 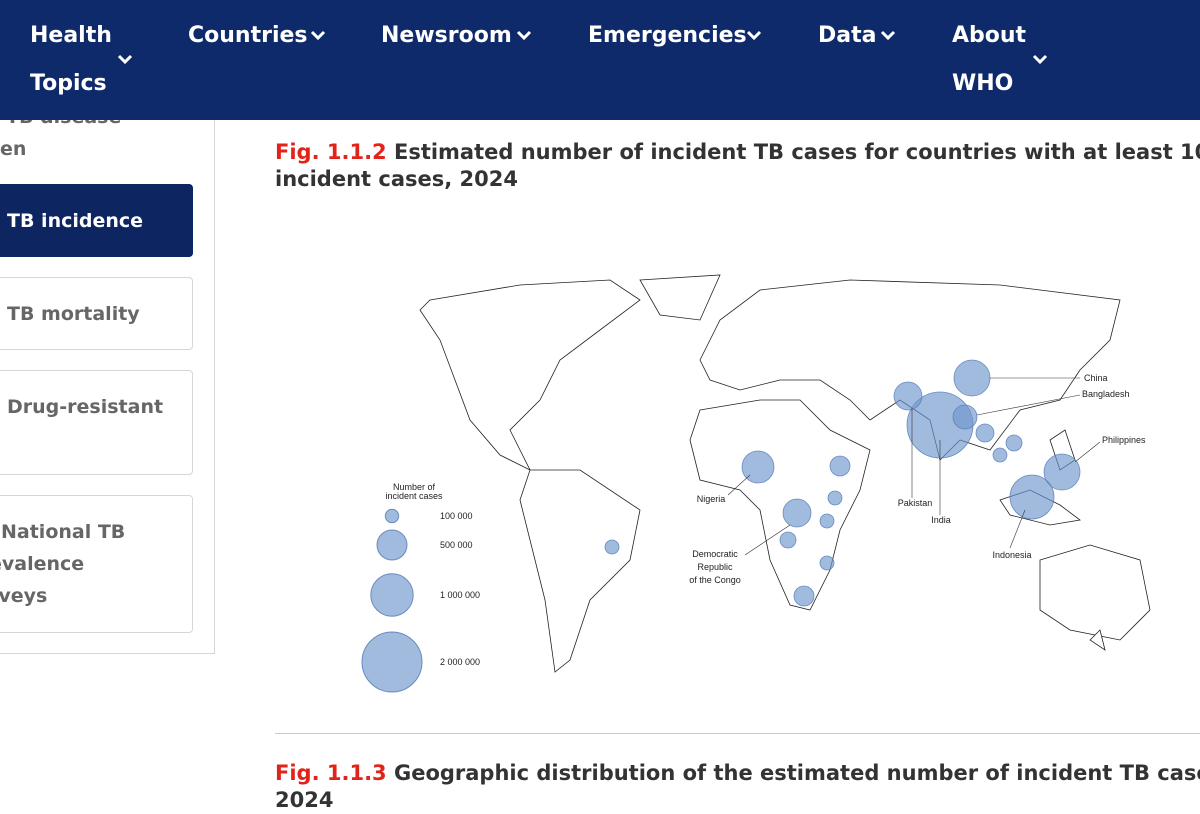 I want to click on chevrons, so click(x=582, y=47).